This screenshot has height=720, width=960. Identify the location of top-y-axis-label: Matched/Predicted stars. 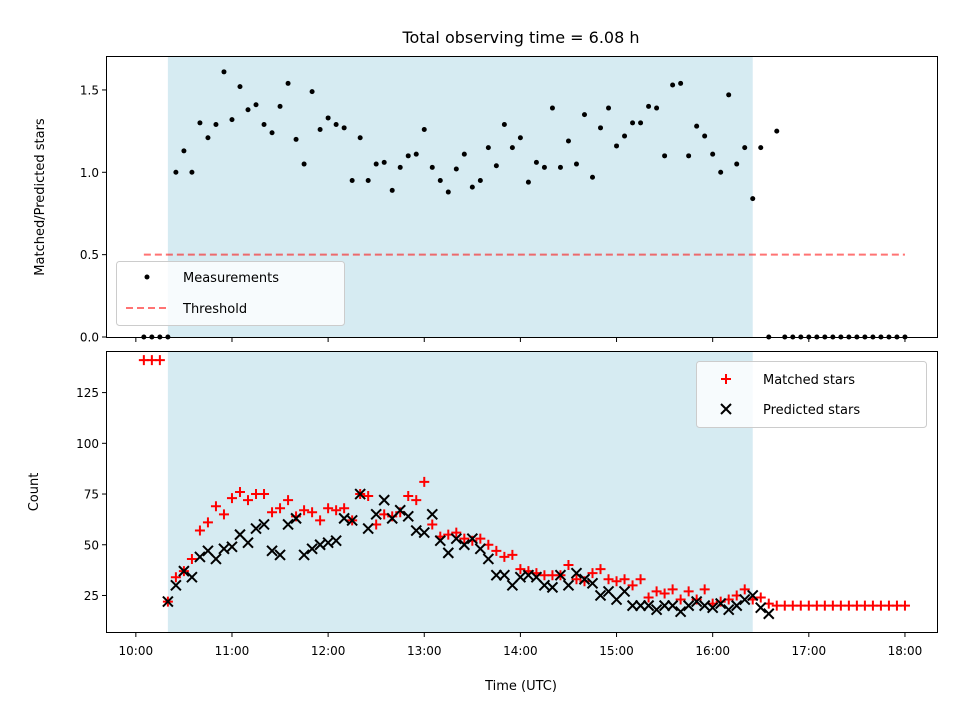
(40, 197).